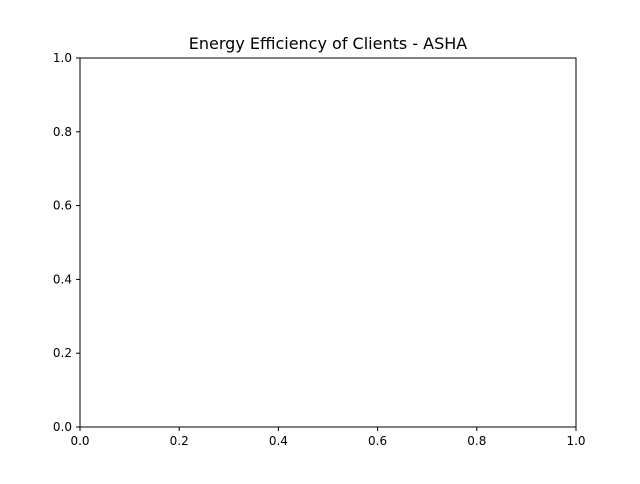 This screenshot has width=640, height=484. Describe the element at coordinates (79, 441) in the screenshot. I see `x-tick-label: 0.0` at that location.